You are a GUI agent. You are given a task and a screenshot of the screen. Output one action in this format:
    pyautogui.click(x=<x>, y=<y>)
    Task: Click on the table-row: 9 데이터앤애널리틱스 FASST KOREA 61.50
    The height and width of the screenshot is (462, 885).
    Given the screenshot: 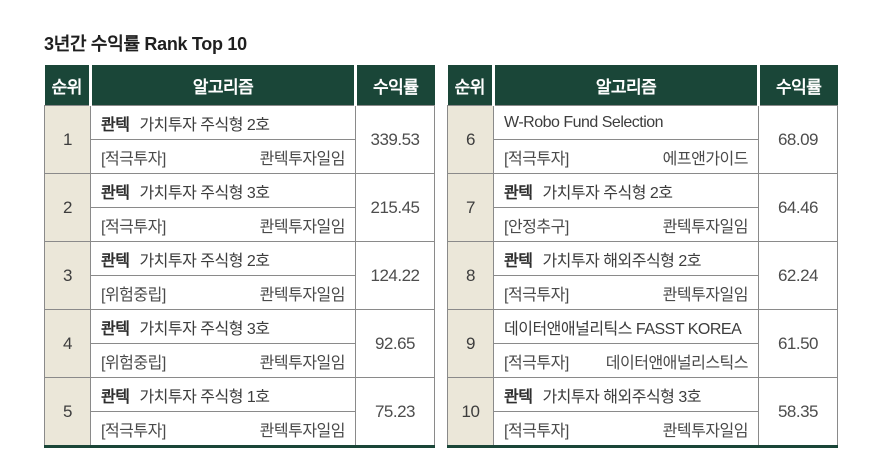 What is the action you would take?
    pyautogui.click(x=642, y=343)
    